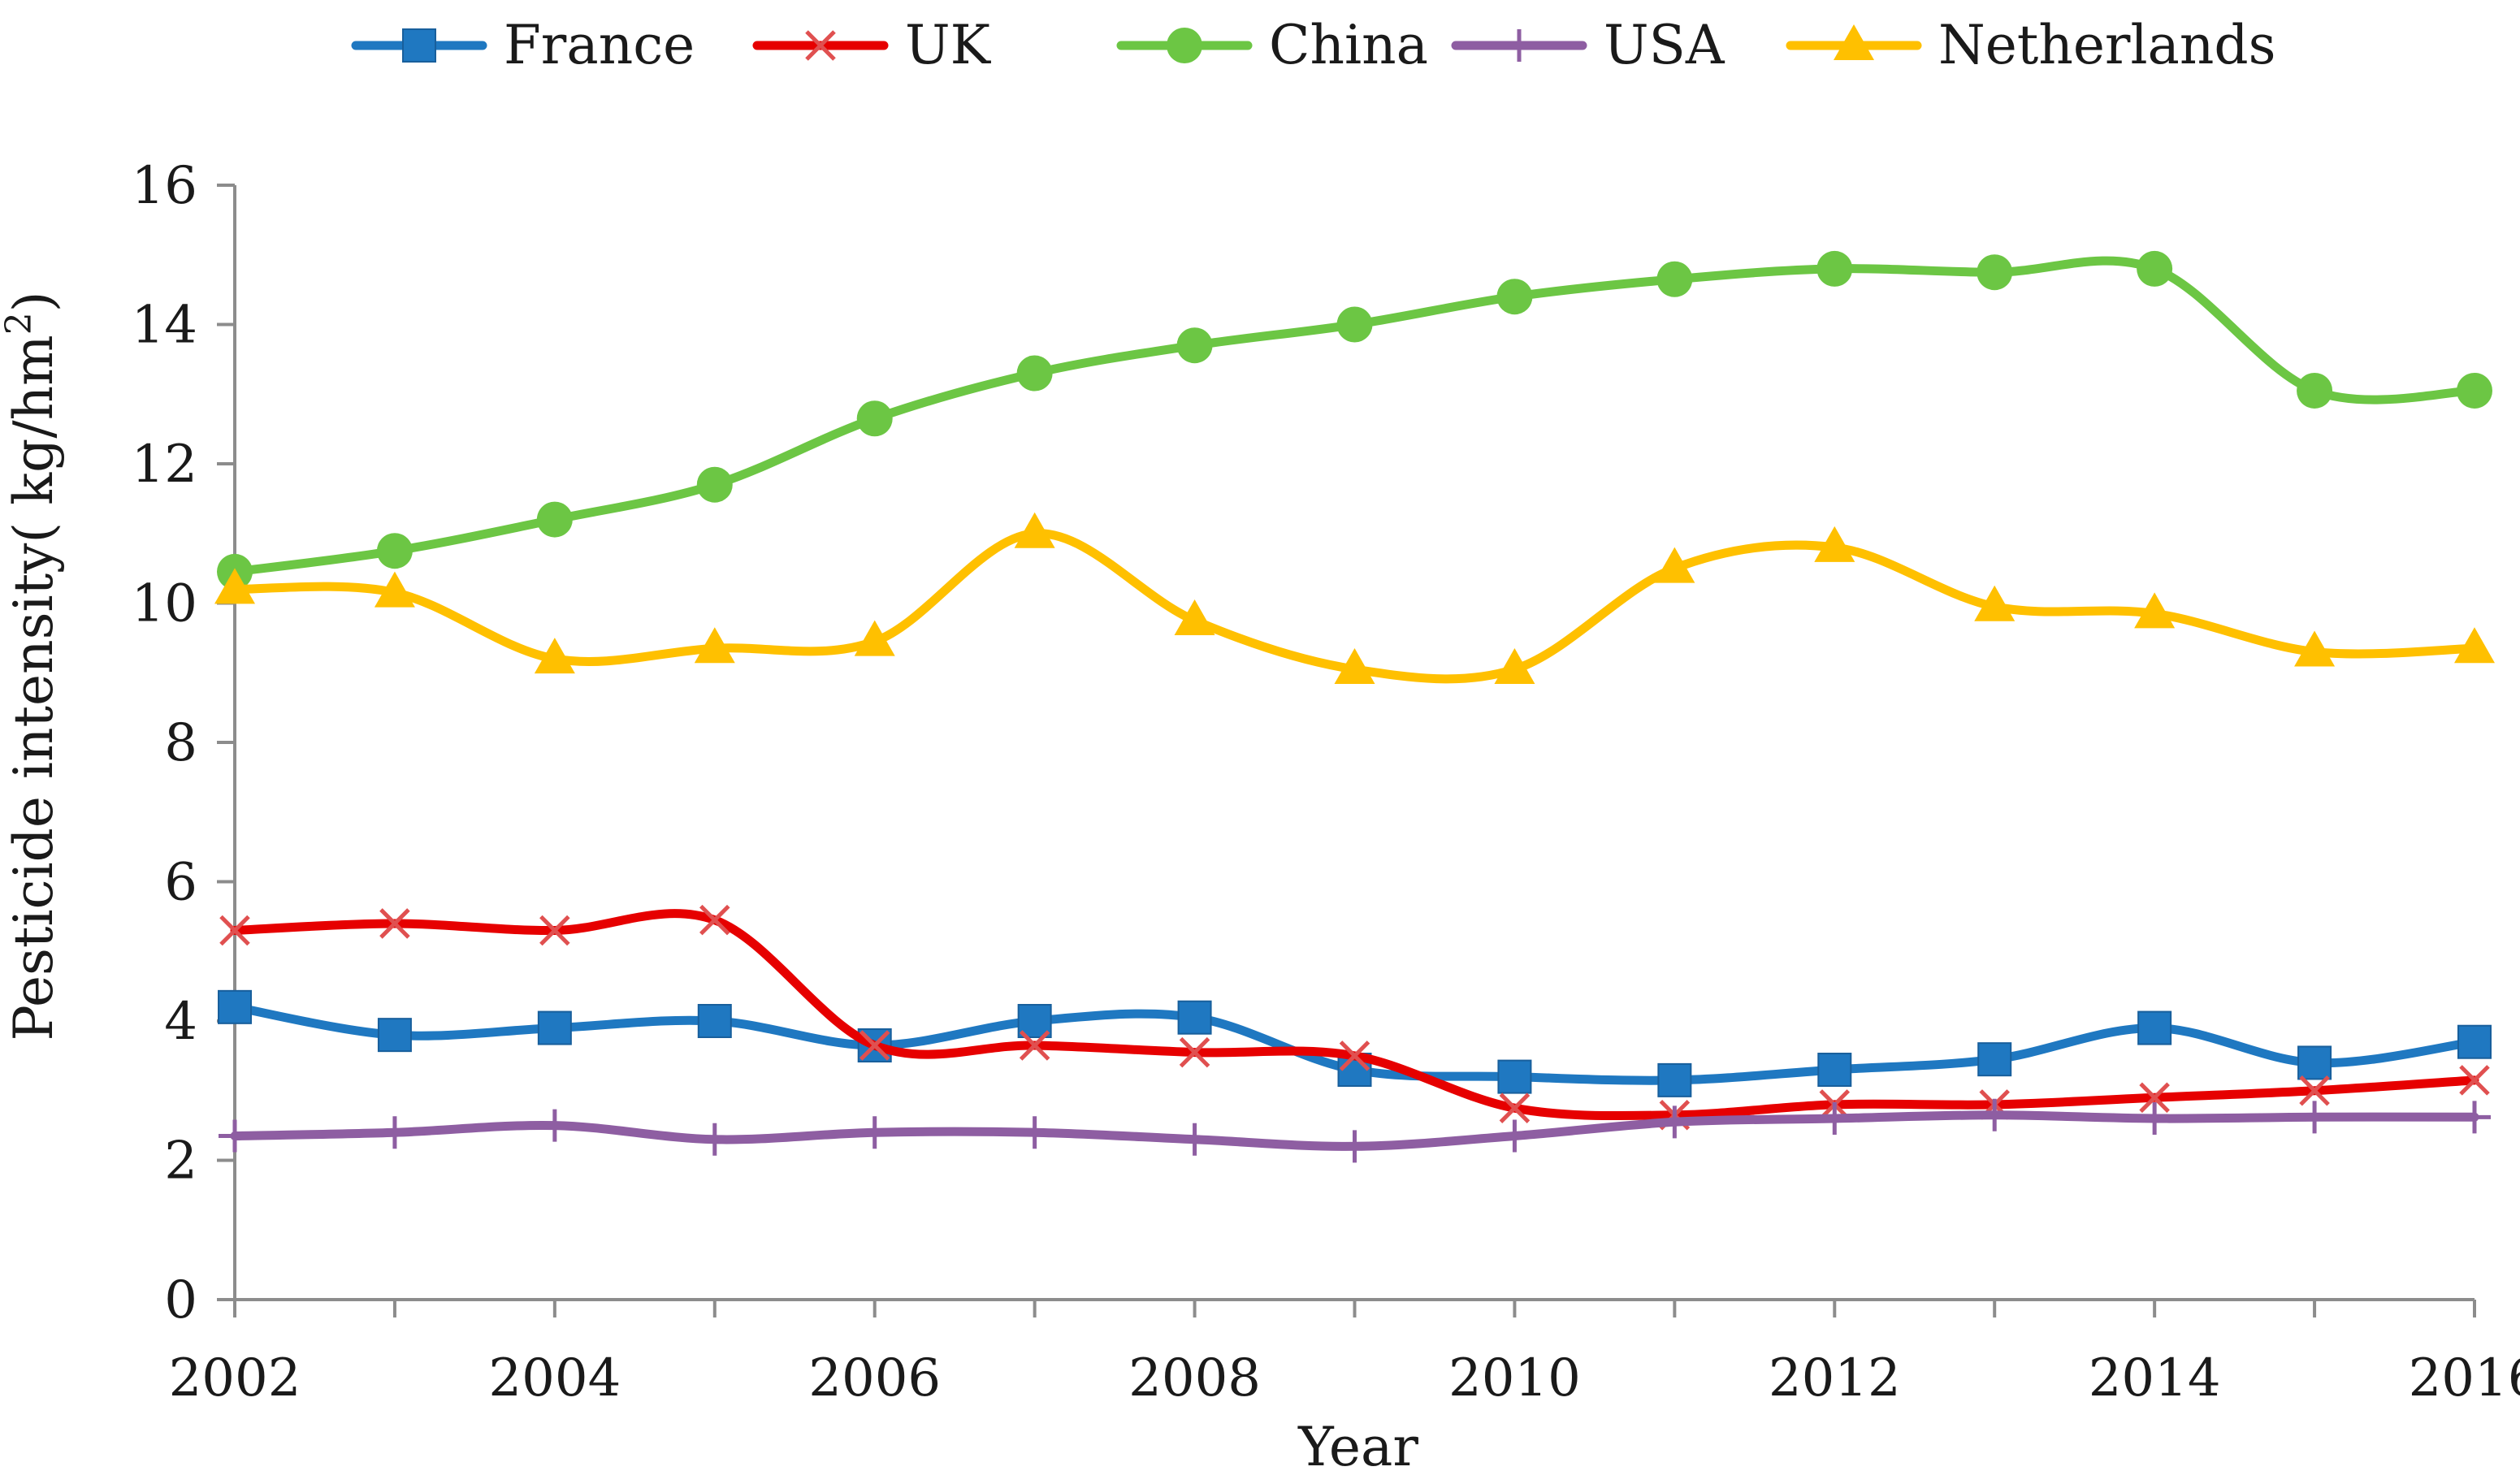 The height and width of the screenshot is (1484, 2520). What do you see at coordinates (554, 1378) in the screenshot?
I see `x-tick-label: 2004` at bounding box center [554, 1378].